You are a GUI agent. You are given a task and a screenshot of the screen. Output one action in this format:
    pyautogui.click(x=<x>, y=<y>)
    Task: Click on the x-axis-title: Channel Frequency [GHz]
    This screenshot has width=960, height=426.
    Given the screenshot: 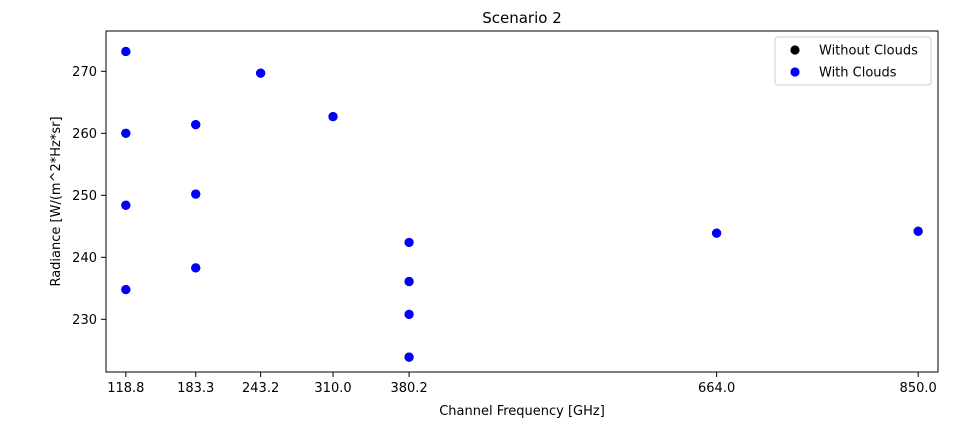 What is the action you would take?
    pyautogui.click(x=522, y=411)
    